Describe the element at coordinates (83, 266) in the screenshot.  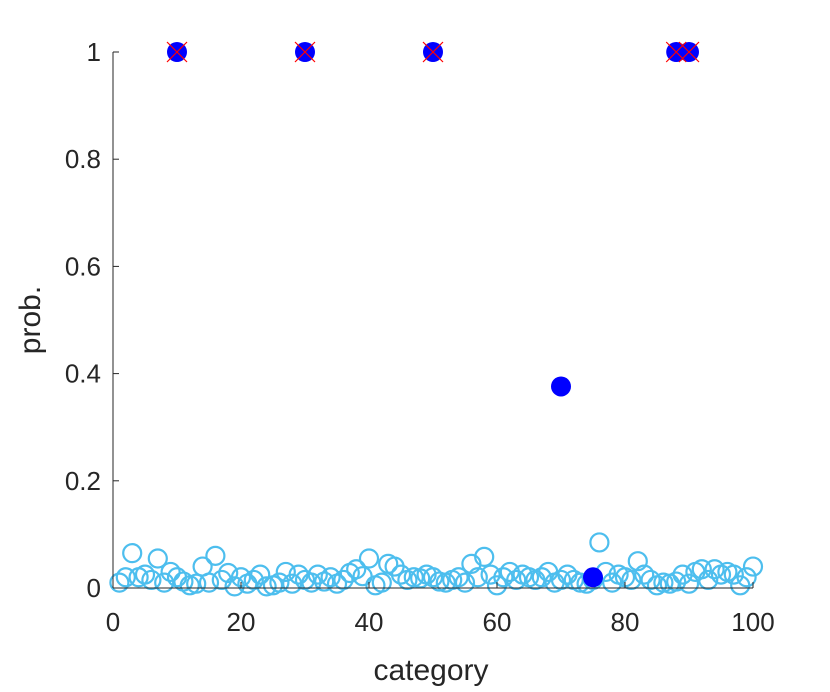
I see `y-tick-label: 0.6` at that location.